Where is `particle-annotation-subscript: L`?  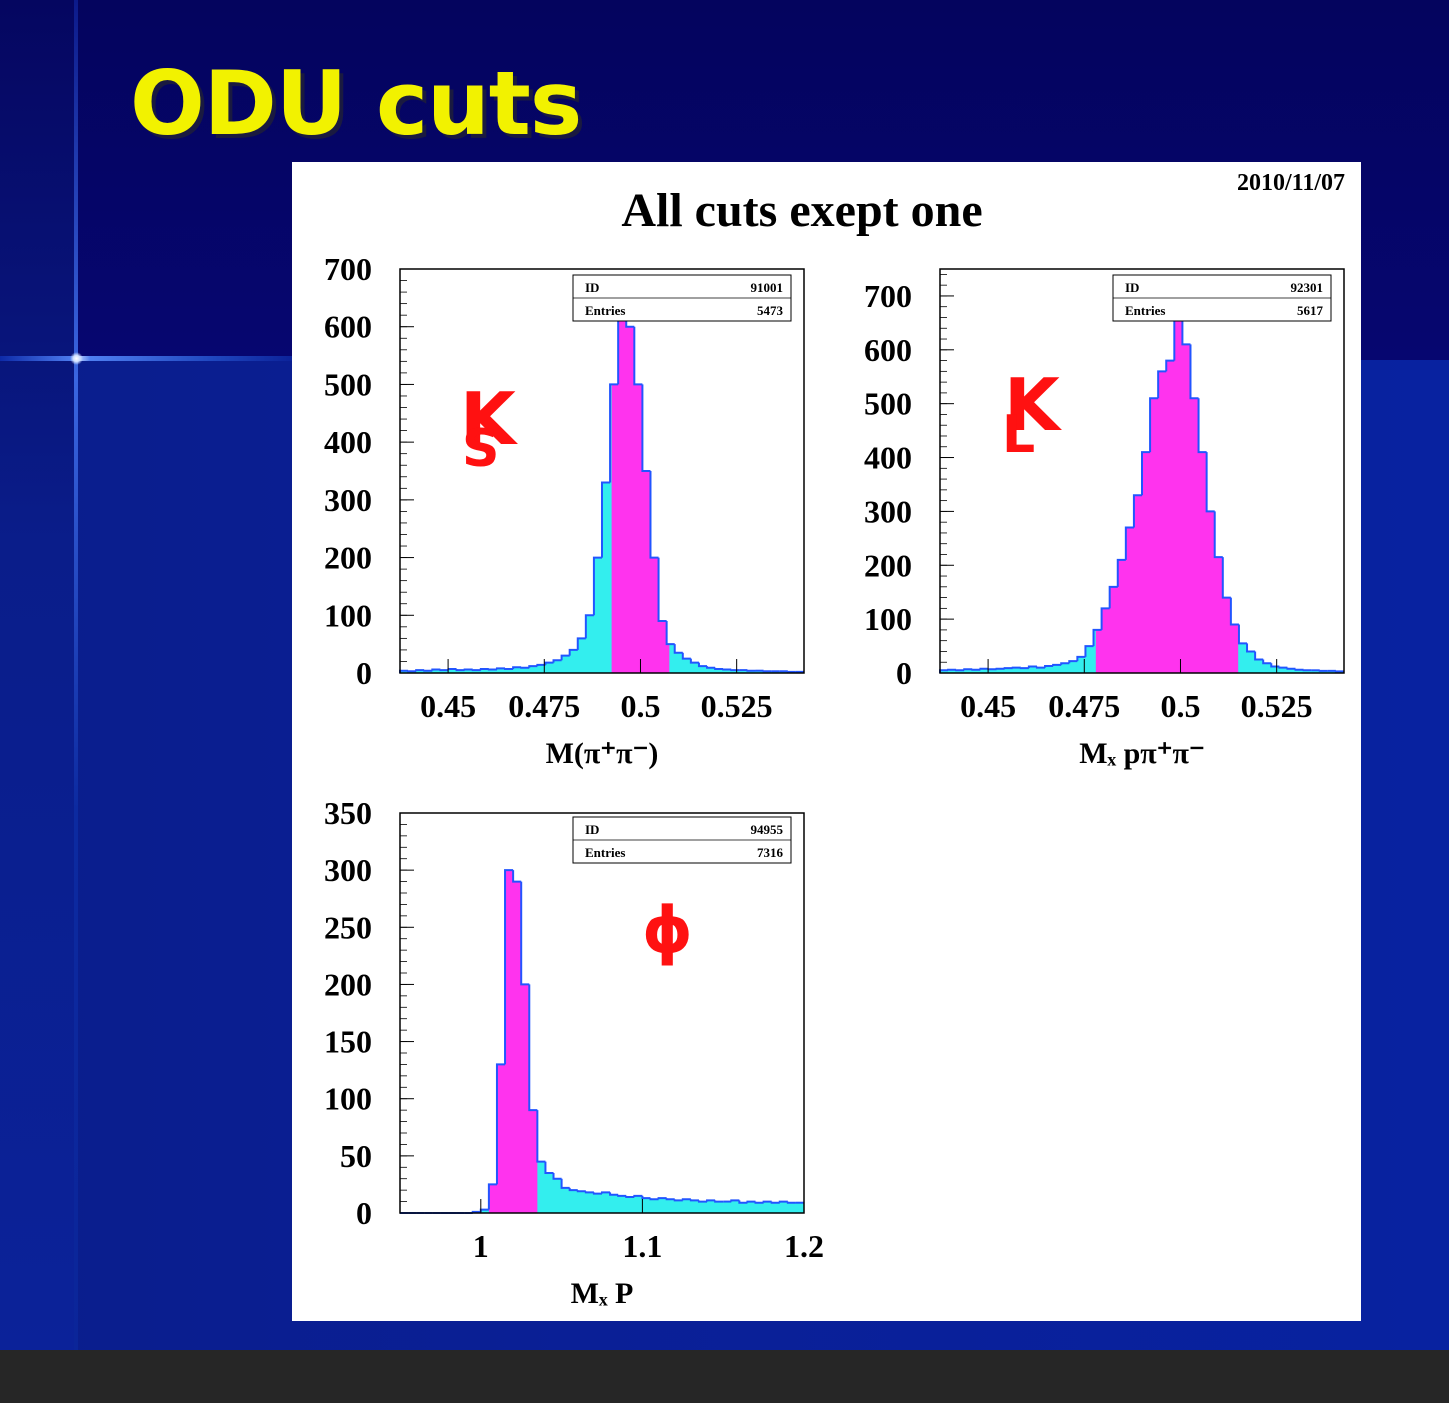 particle-annotation-subscript: L is located at coordinates (1018, 435).